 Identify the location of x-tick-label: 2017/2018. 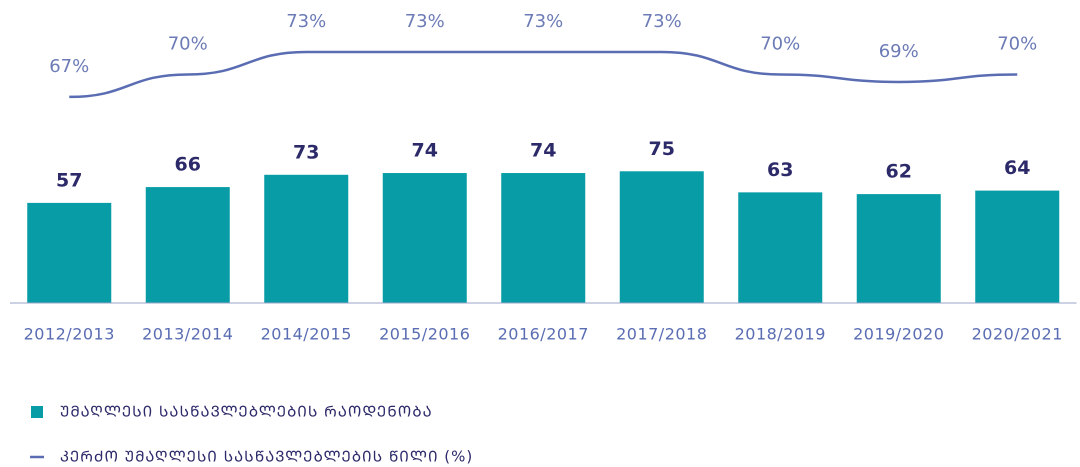
(661, 334).